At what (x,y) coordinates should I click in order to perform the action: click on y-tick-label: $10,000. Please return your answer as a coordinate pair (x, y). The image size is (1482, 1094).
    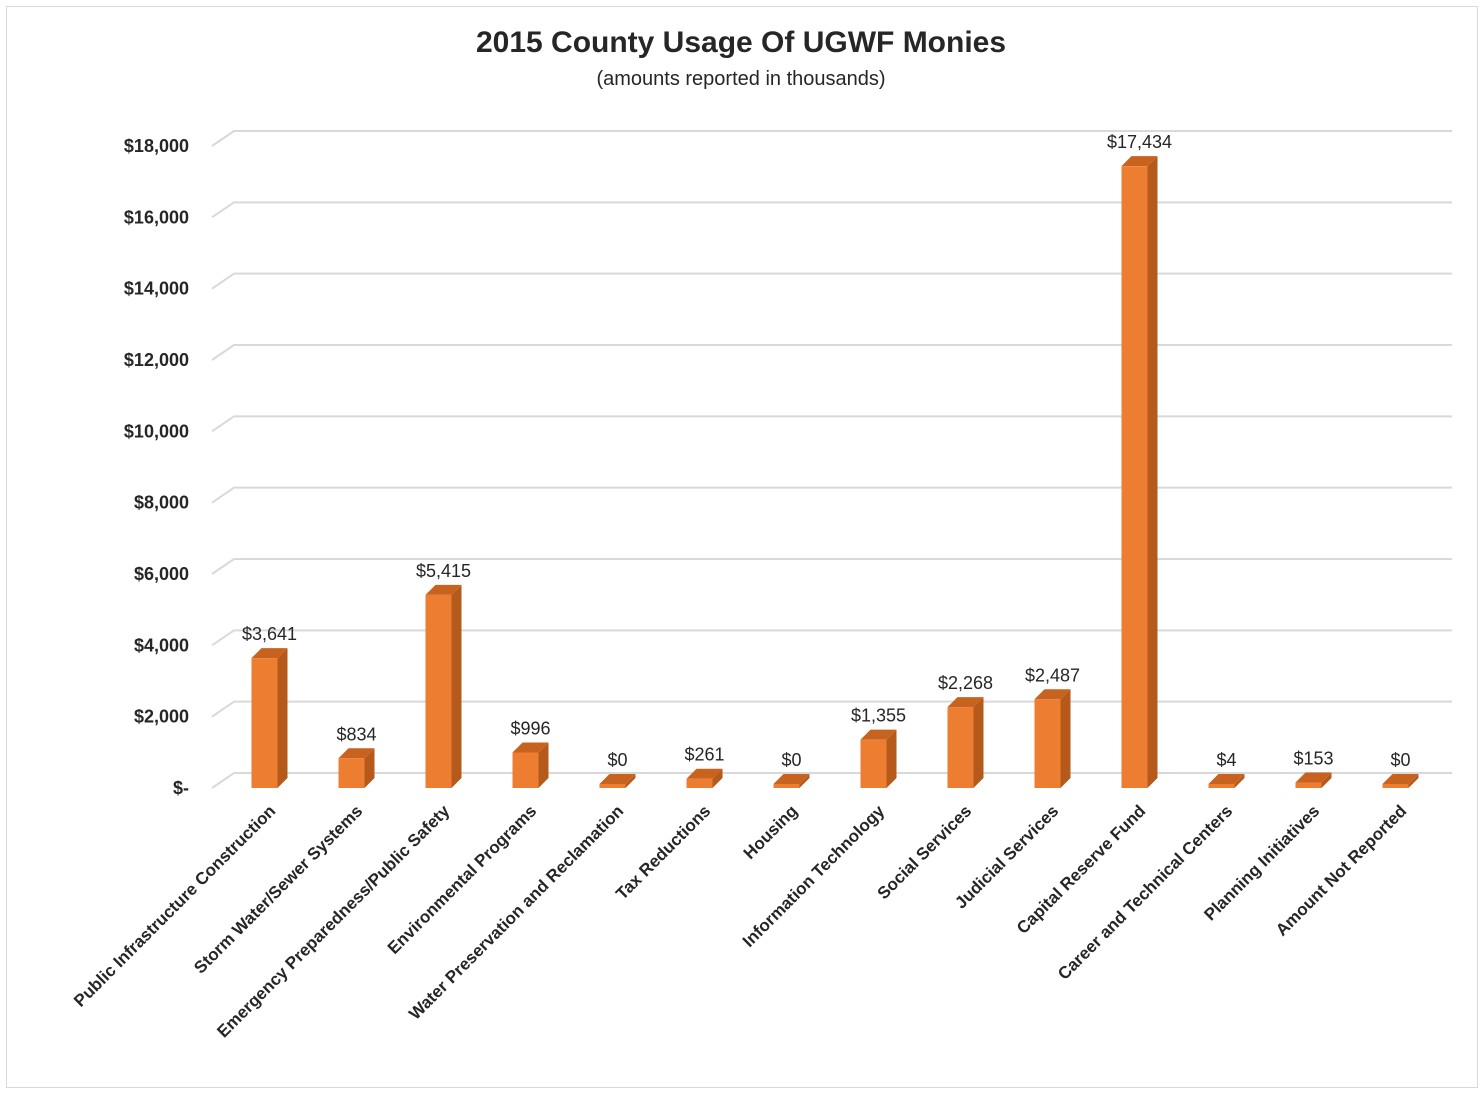
    Looking at the image, I should click on (156, 431).